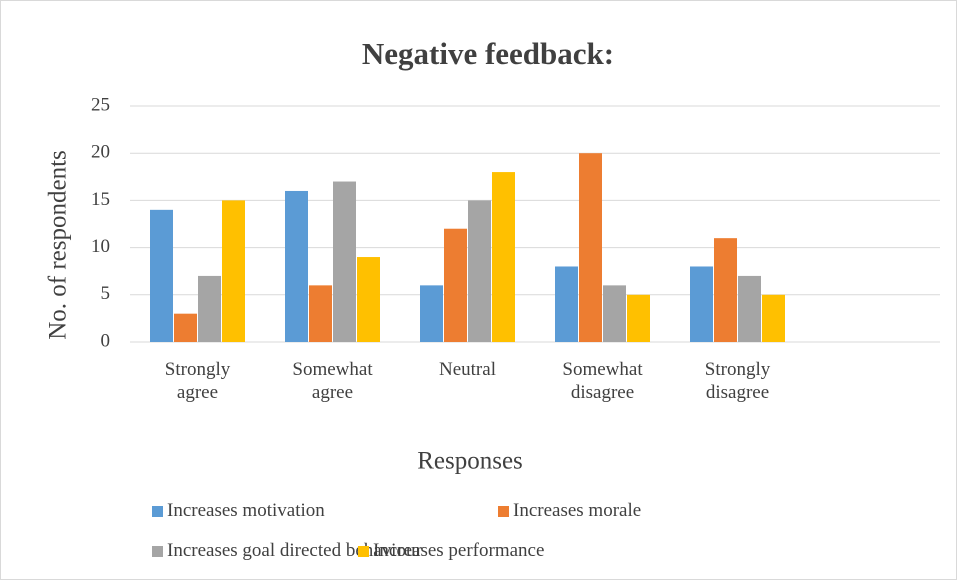 Image resolution: width=958 pixels, height=581 pixels. I want to click on legend-item: Increases performance, so click(451, 551).